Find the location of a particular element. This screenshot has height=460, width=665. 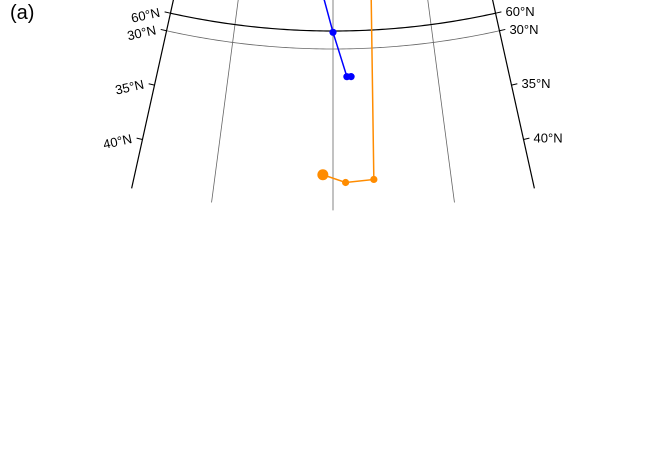

lat-label-right-30: 30°N is located at coordinates (523, 29).